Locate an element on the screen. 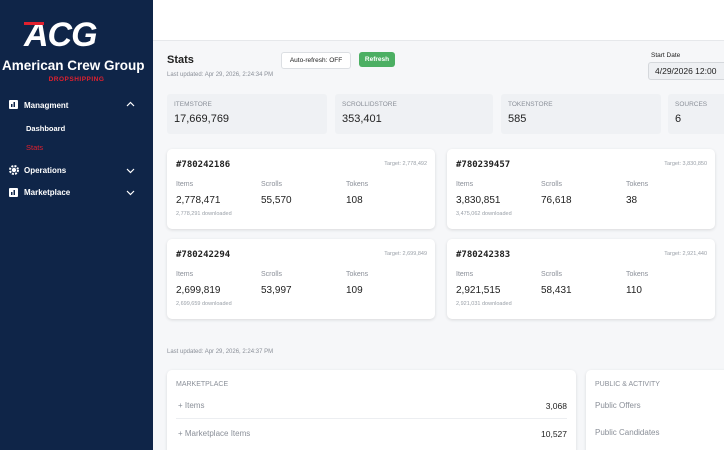  summary-value: 6 is located at coordinates (678, 119).